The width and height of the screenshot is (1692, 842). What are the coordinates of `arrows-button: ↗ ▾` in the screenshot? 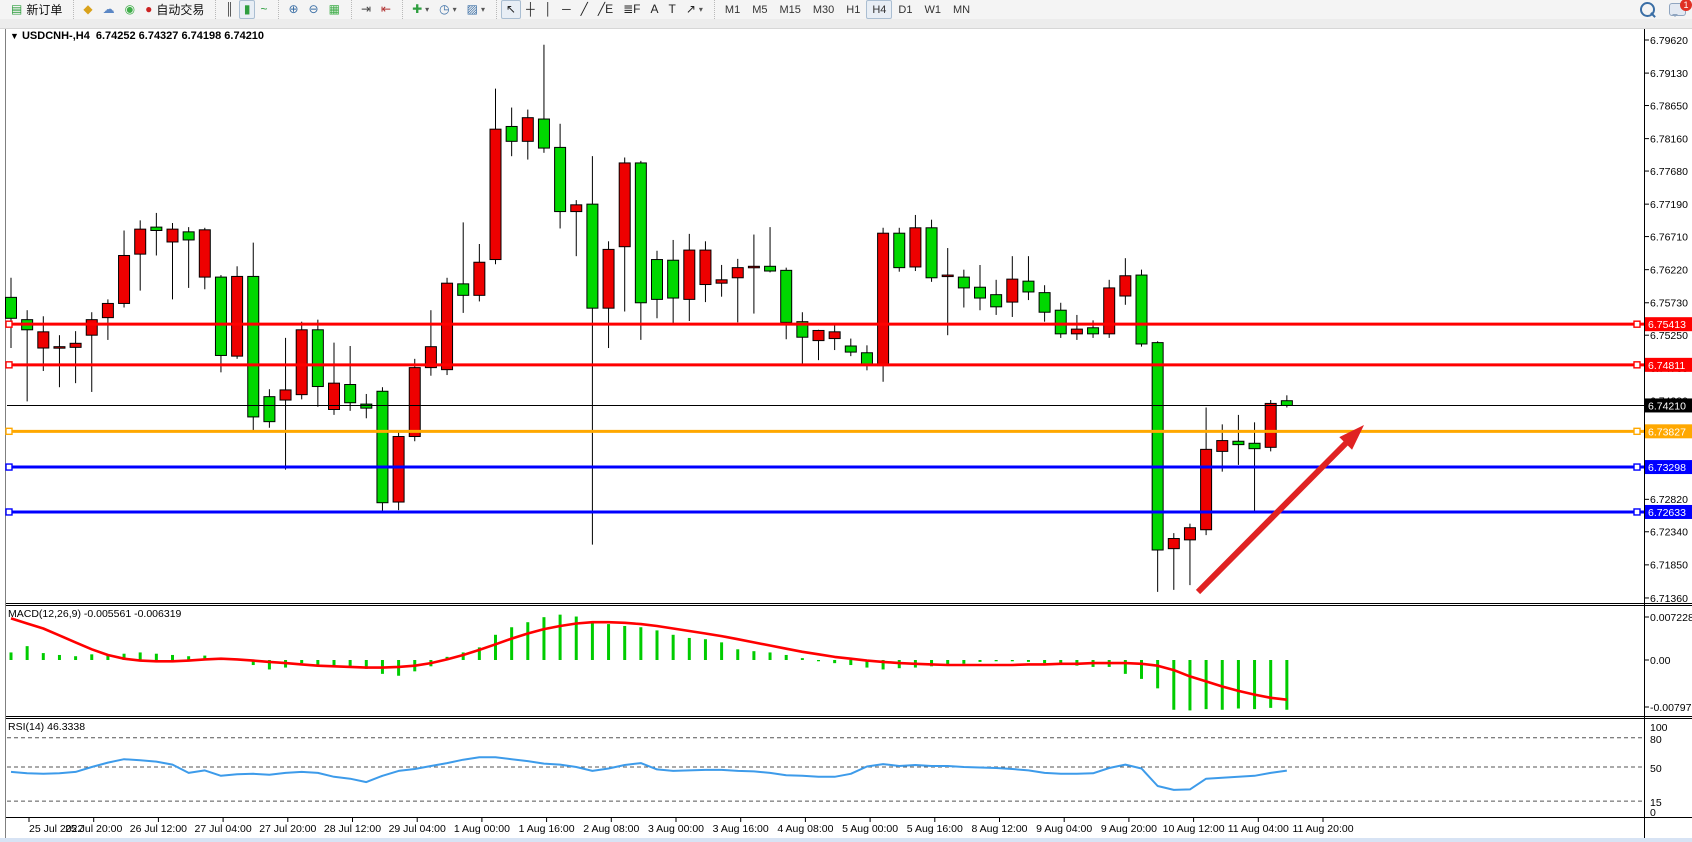 It's located at (694, 9).